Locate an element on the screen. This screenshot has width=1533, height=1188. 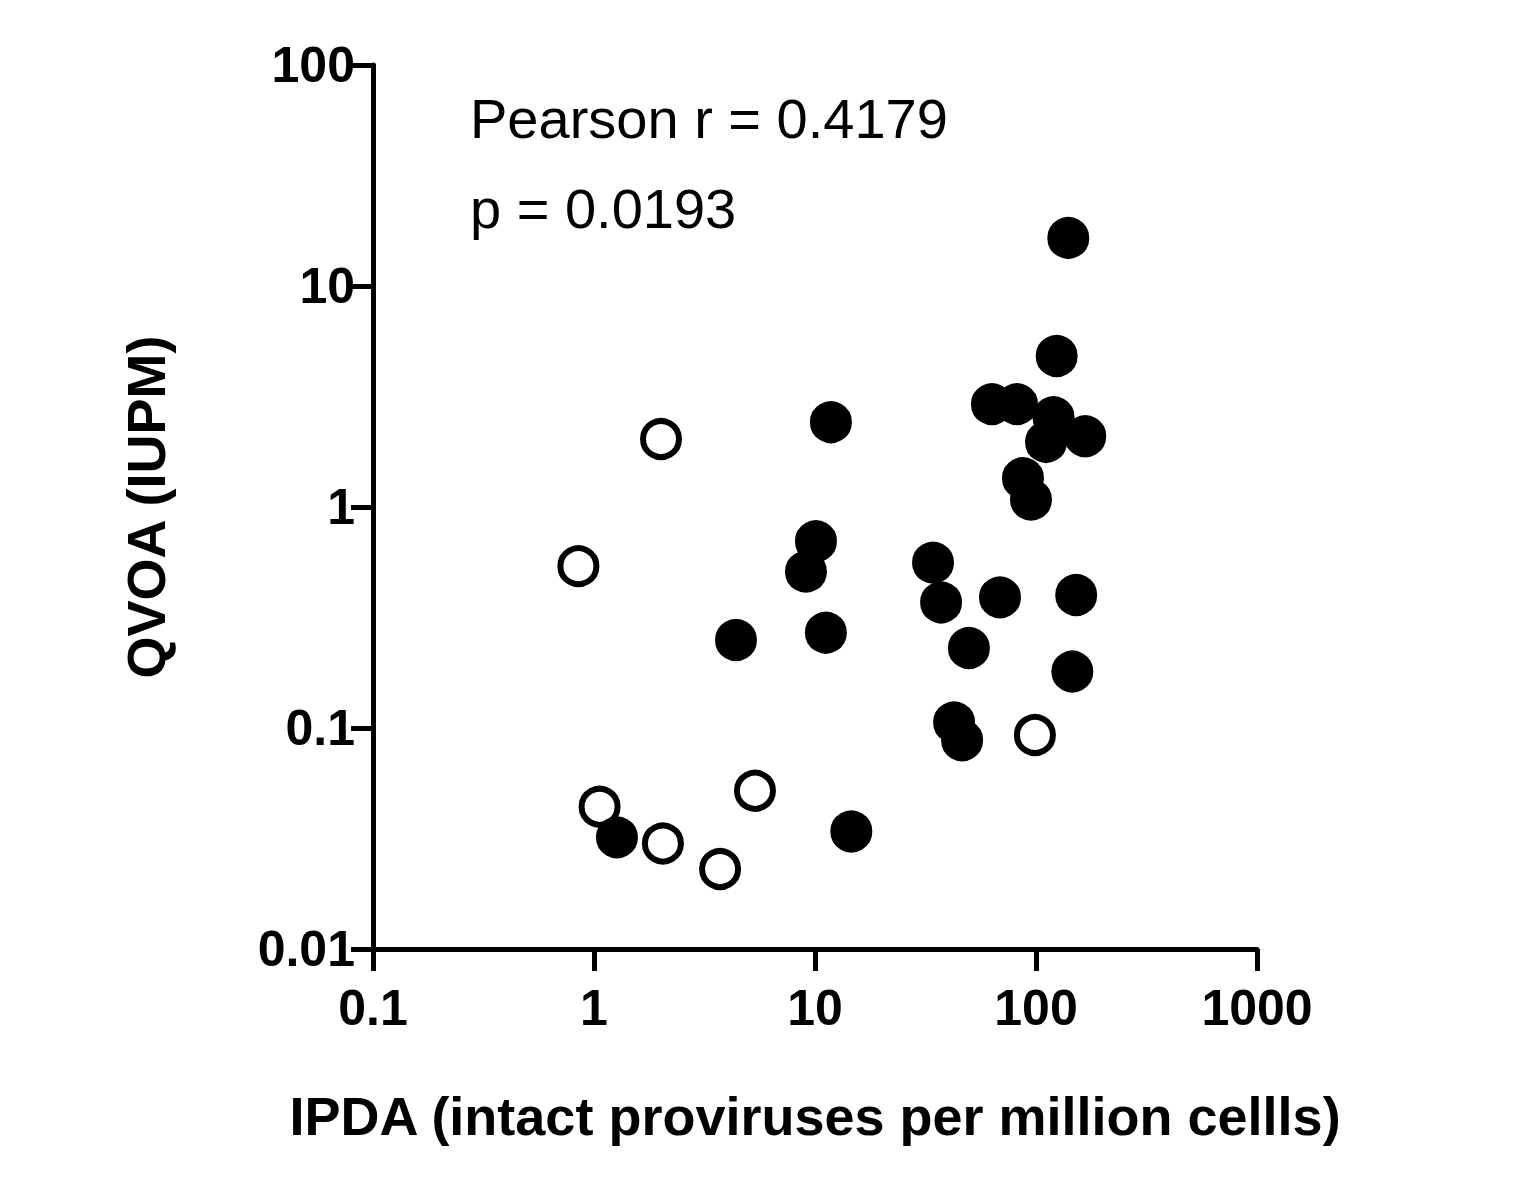
y-tick-label: 10 is located at coordinates (327, 286).